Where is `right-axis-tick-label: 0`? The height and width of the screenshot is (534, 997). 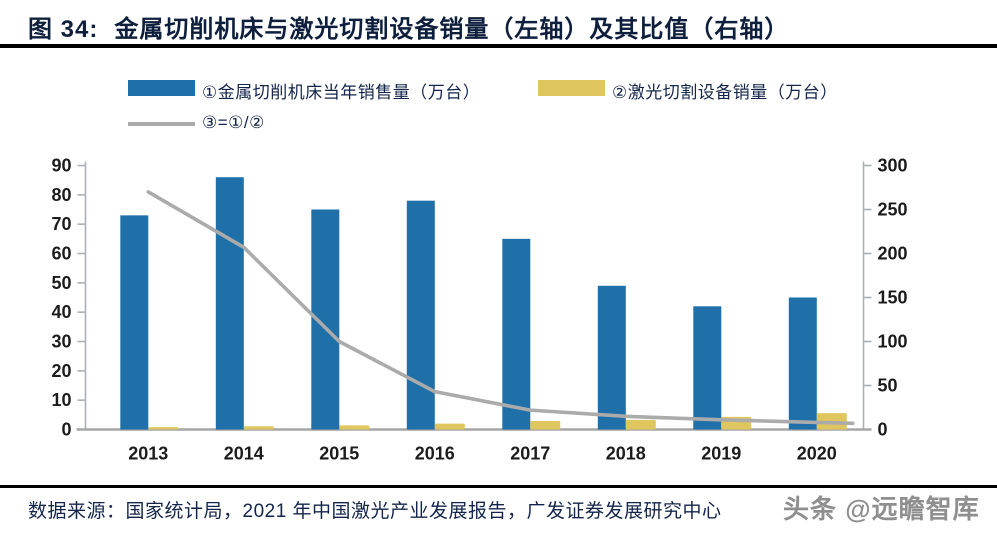
right-axis-tick-label: 0 is located at coordinates (883, 430).